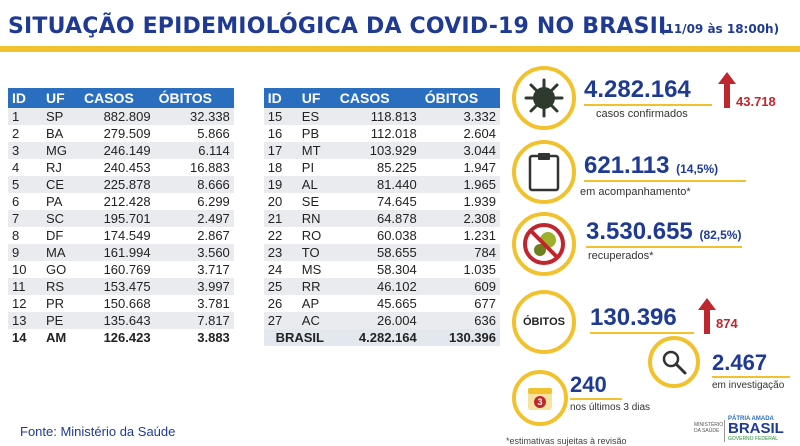 Image resolution: width=800 pixels, height=446 pixels. What do you see at coordinates (697, 169) in the screenshot?
I see `monitoring-pct: (14,5%)` at bounding box center [697, 169].